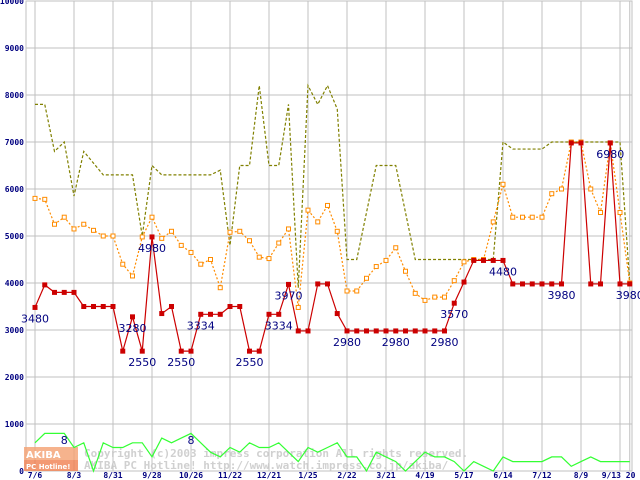 Image resolution: width=640 pixels, height=480 pixels. Describe the element at coordinates (454, 314) in the screenshot. I see `data-label: 3570` at that location.